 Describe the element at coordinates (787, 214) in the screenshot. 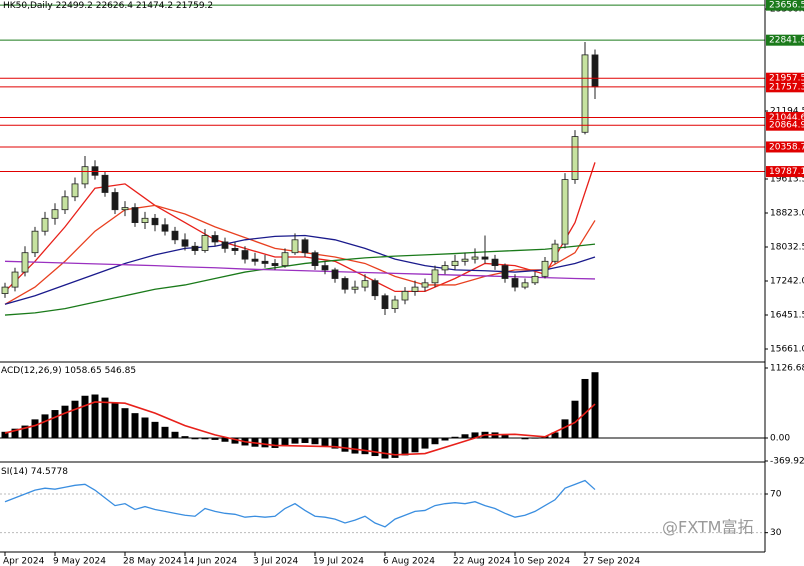

I see `y-tick-label: 18823.0` at that location.